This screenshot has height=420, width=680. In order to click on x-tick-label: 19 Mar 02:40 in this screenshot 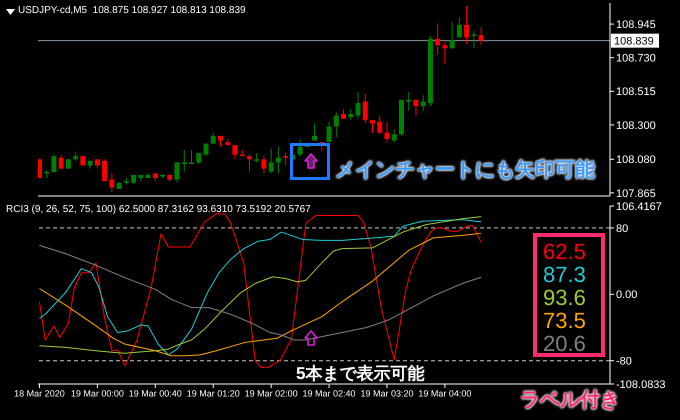, I will do `click(329, 393)`.